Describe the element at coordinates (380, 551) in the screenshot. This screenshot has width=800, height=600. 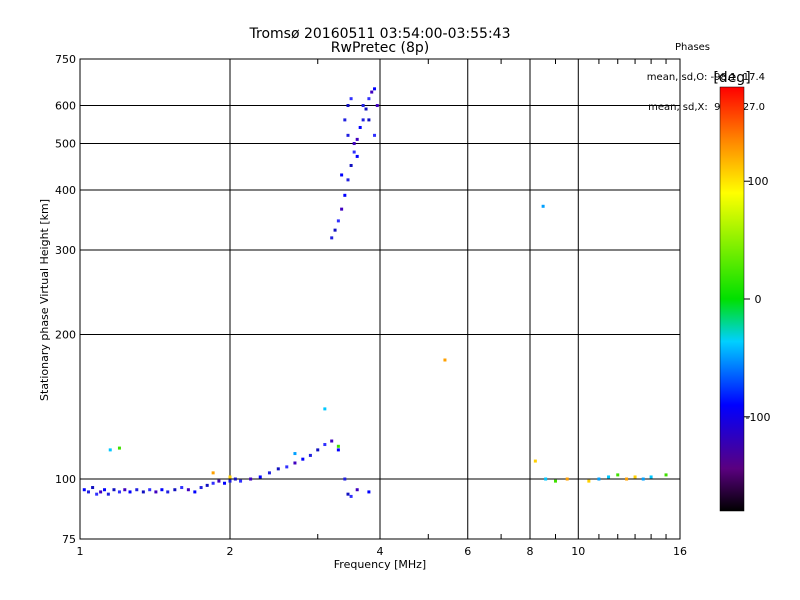
I see `x-tick-label: 4` at that location.